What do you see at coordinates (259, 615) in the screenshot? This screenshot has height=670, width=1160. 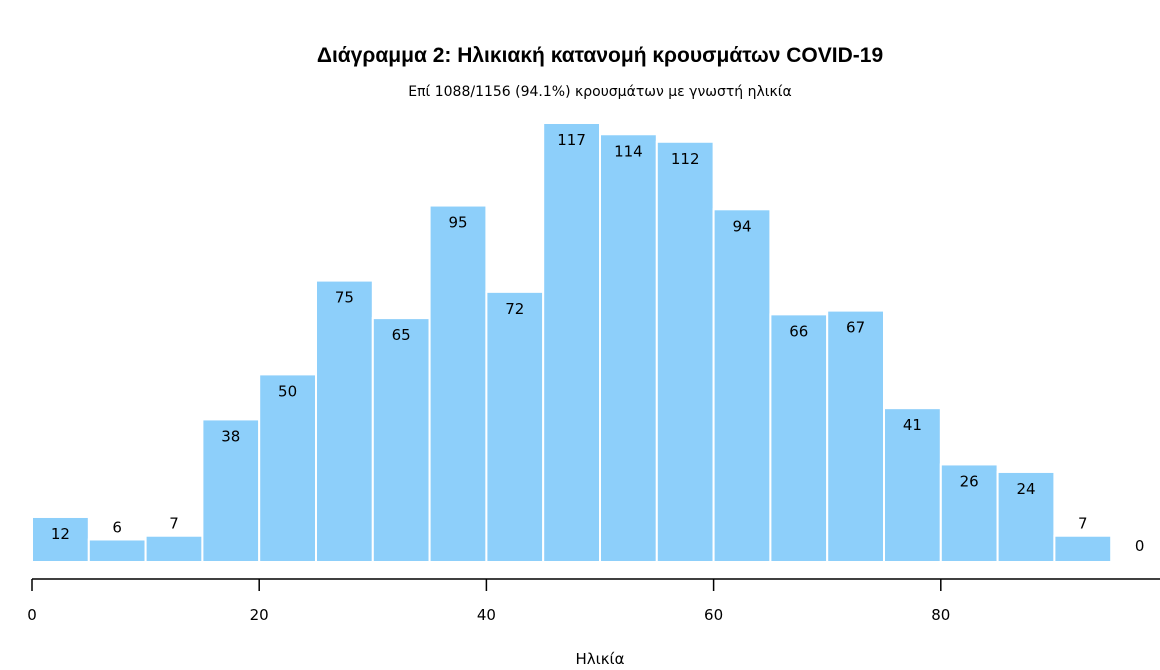 I see `x-tick-label: 20` at bounding box center [259, 615].